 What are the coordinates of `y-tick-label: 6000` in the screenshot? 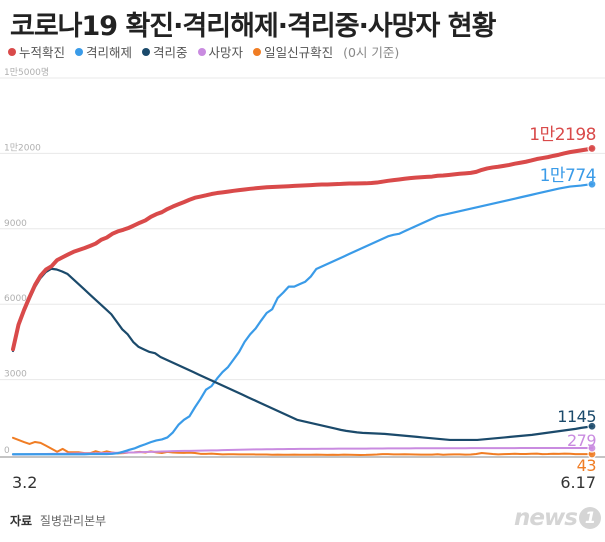 It's located at (15, 299).